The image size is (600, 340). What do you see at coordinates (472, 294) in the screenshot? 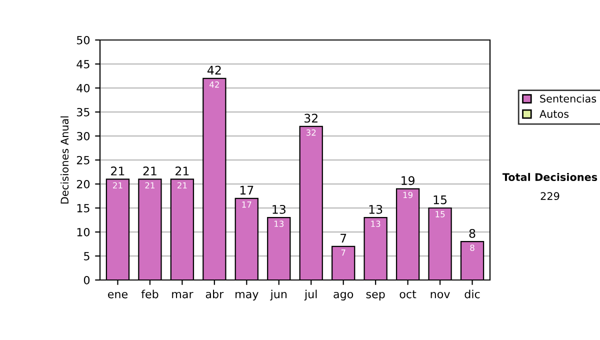
I see `x-tick-label: dic` at bounding box center [472, 294].